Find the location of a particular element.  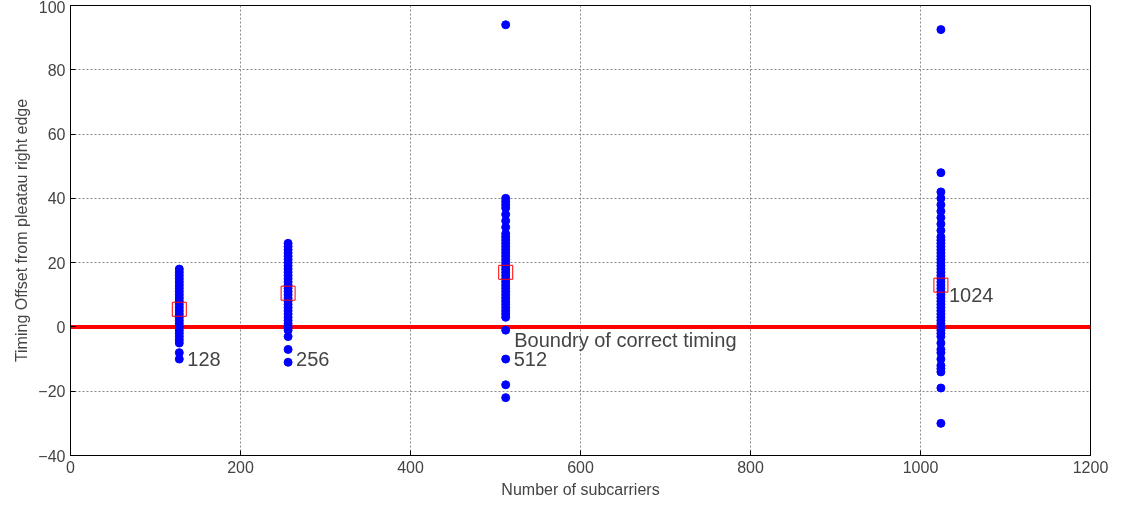

annotation: 128 is located at coordinates (204, 359).